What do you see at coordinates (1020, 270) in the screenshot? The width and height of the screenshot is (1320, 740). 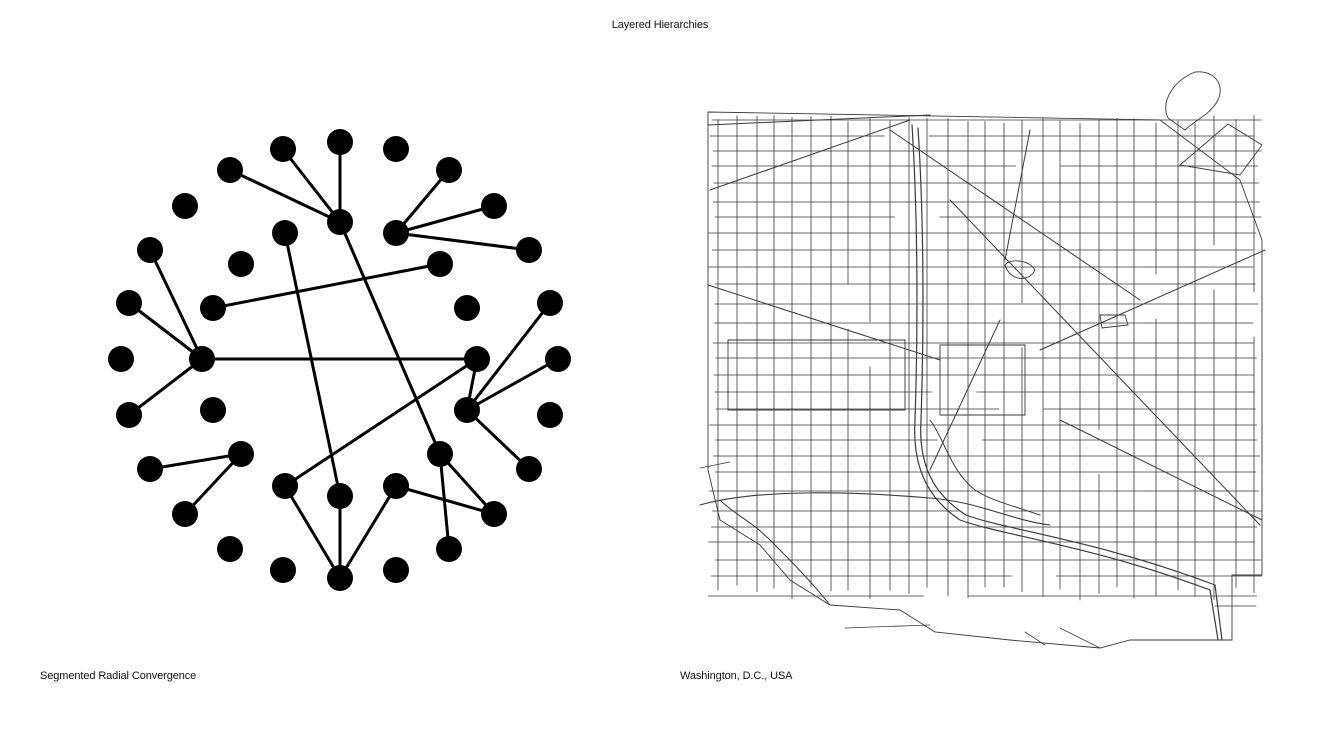 I see `traffic-circle` at bounding box center [1020, 270].